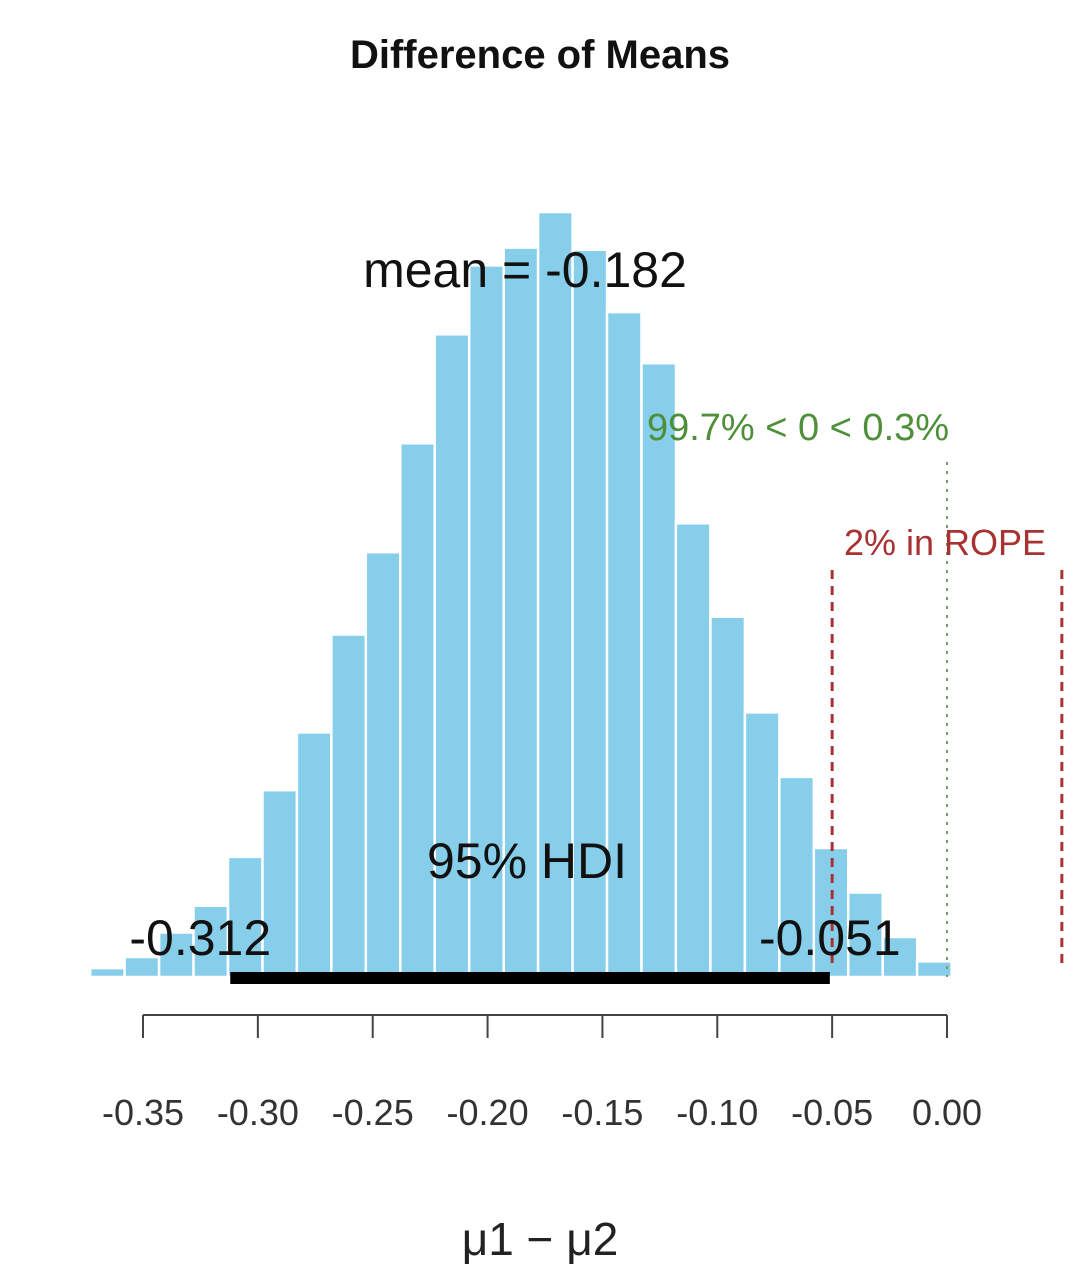 The width and height of the screenshot is (1089, 1285). Describe the element at coordinates (200, 938) in the screenshot. I see `hdi-low-label: -0.312` at that location.